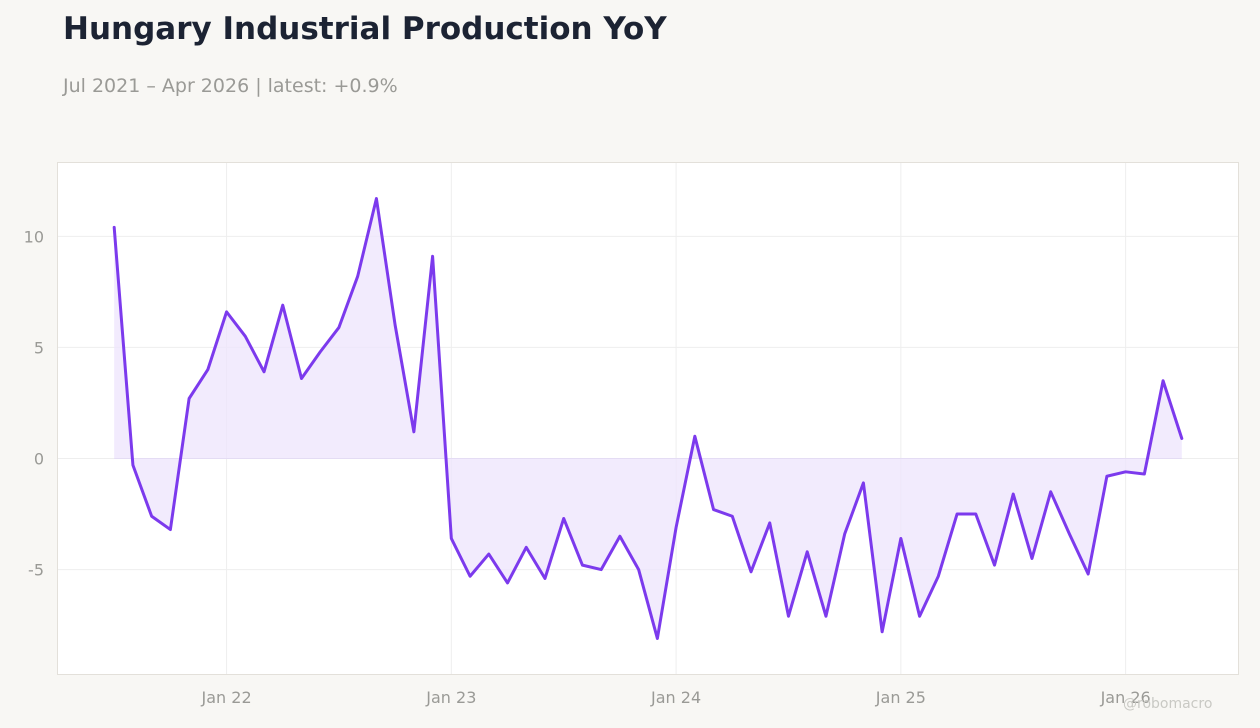  I want to click on x-tick-label: Jan 24, so click(675, 697).